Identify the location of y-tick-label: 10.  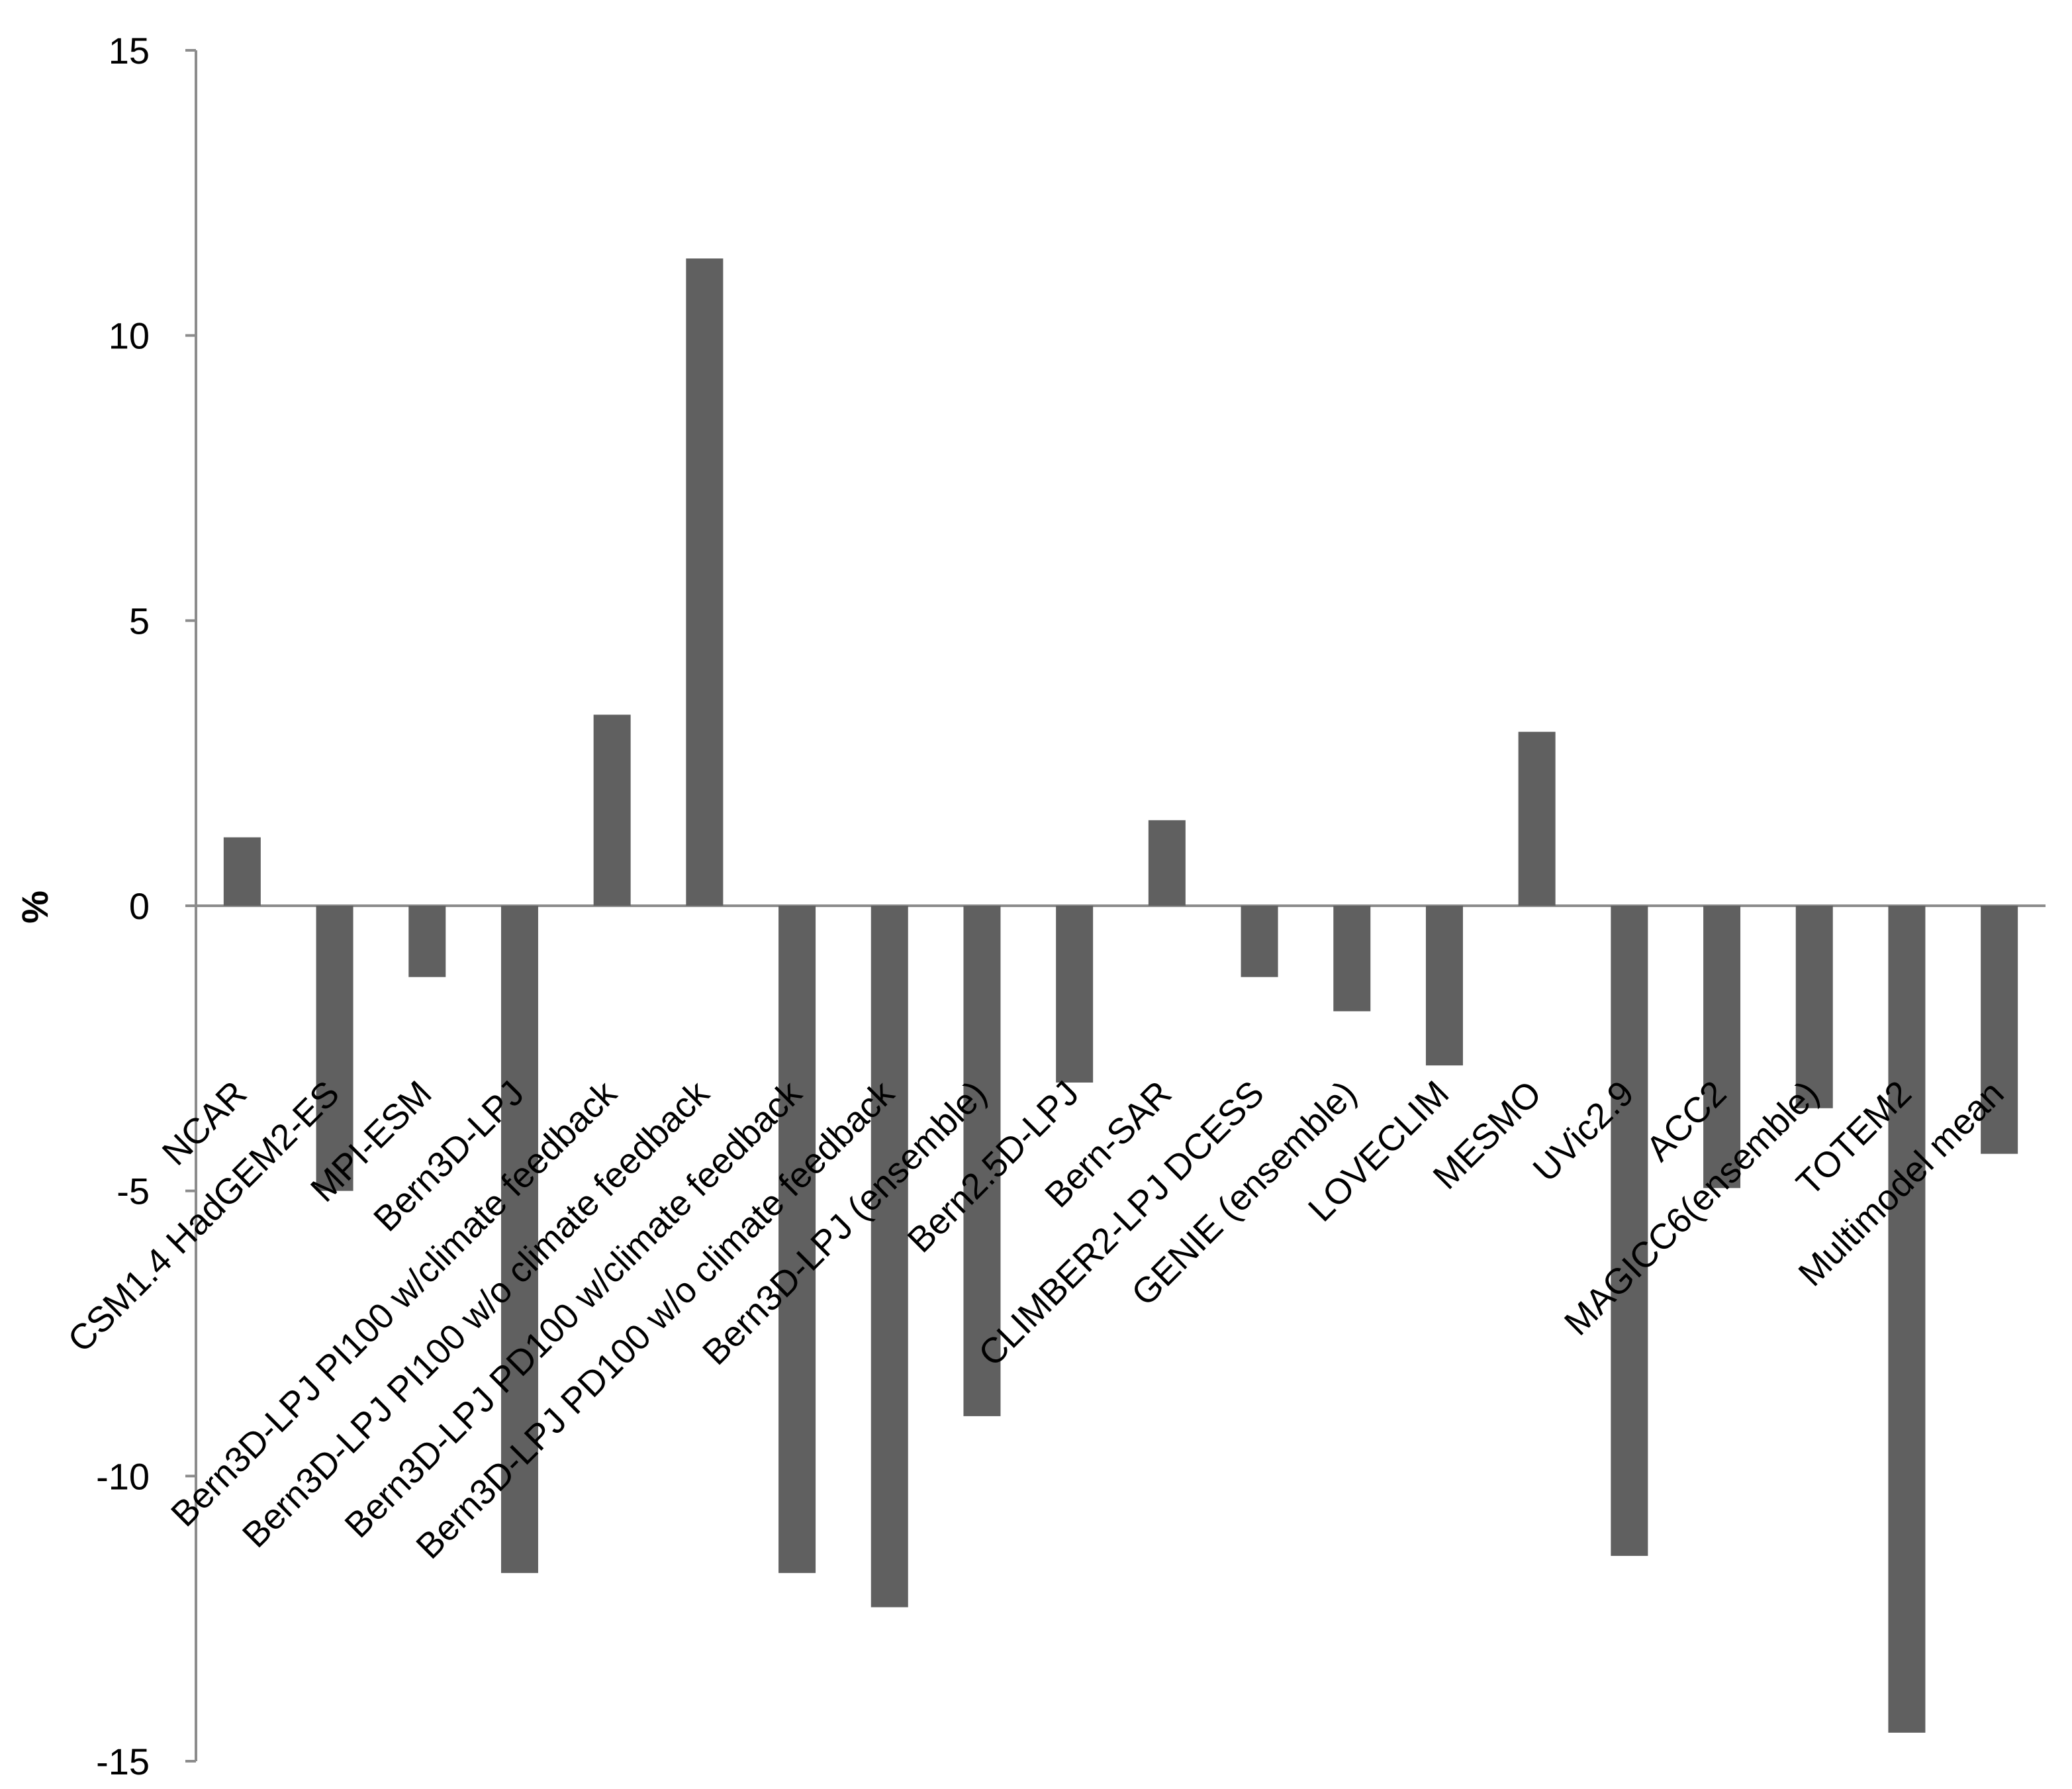
(129, 336).